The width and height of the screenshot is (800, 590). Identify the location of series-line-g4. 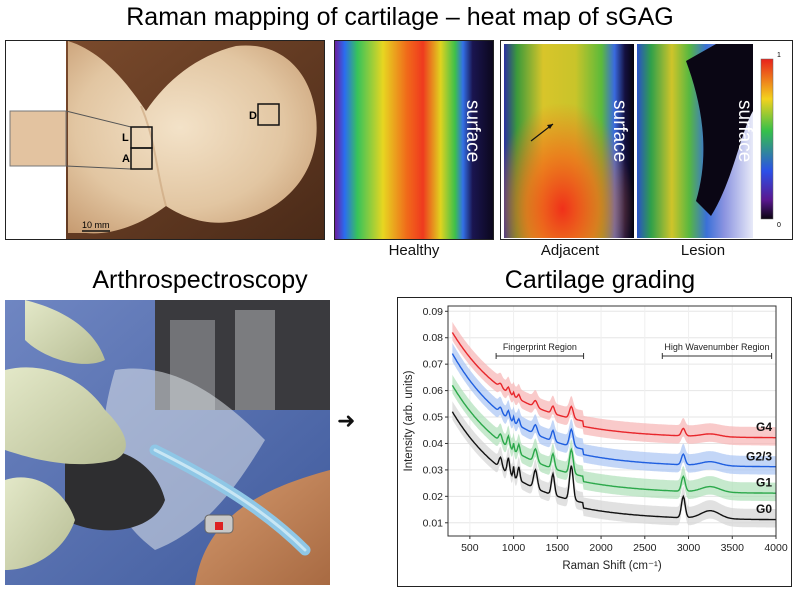
(613, 385).